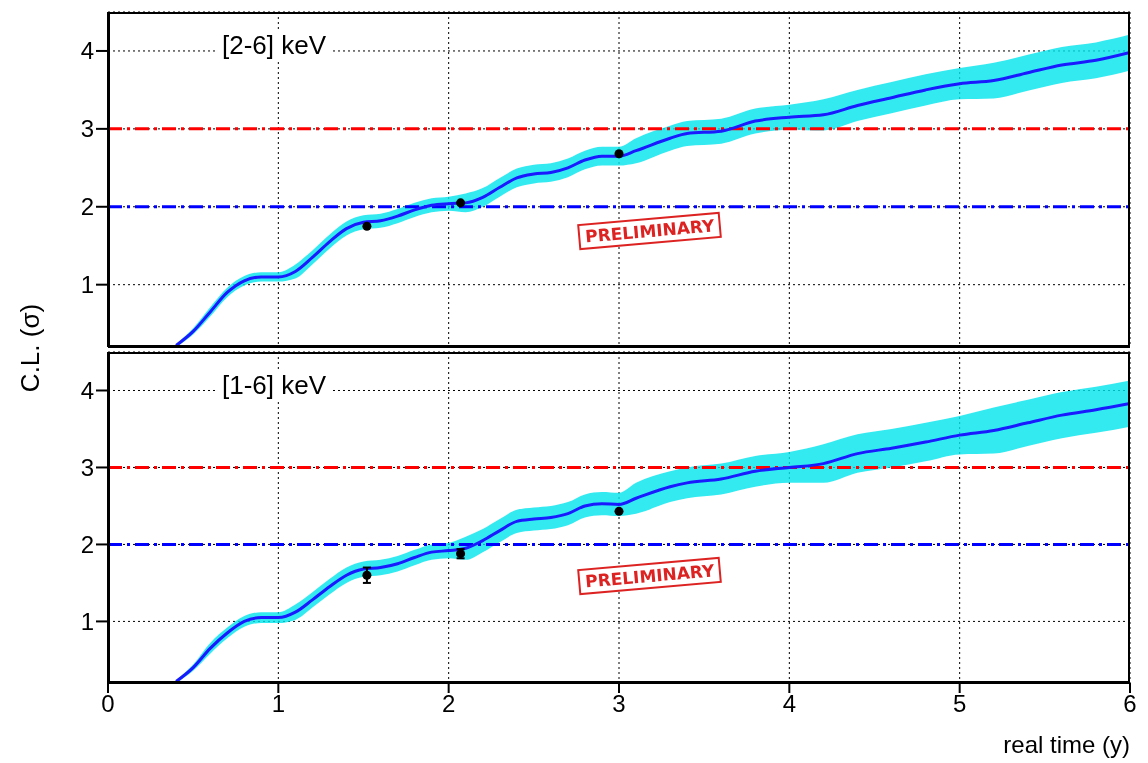 This screenshot has width=1148, height=763. I want to click on x-axis-title: real time (y), so click(1066, 744).